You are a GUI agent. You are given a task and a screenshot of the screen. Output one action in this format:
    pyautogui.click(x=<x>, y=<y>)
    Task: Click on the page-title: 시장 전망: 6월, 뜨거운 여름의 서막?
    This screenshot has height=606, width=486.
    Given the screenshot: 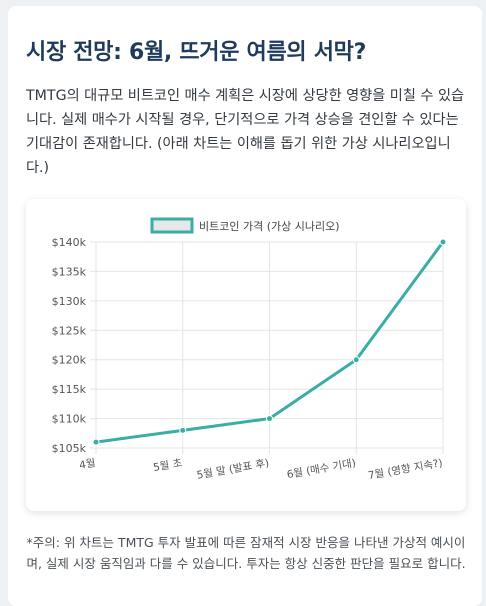 What is the action you would take?
    pyautogui.click(x=196, y=52)
    